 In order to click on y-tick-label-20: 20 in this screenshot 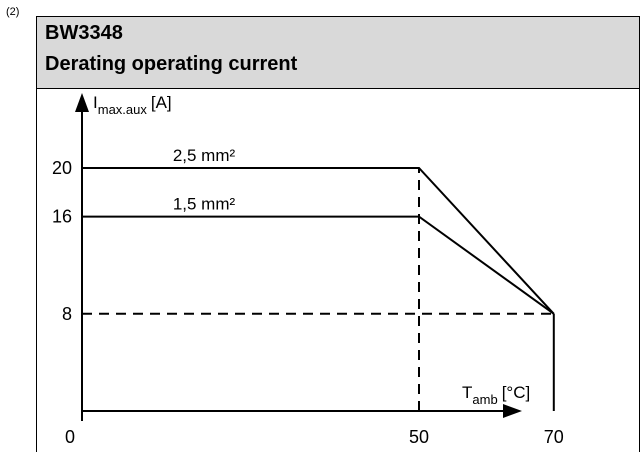, I will do `click(62, 168)`.